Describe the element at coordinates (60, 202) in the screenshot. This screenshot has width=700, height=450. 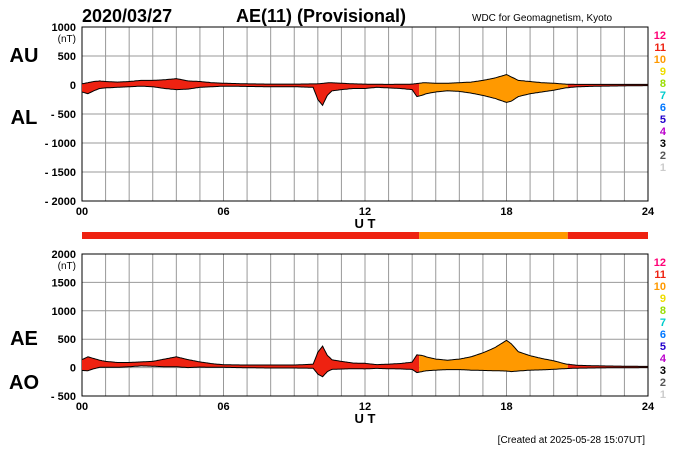
I see `y-tick-label: - 2000` at that location.